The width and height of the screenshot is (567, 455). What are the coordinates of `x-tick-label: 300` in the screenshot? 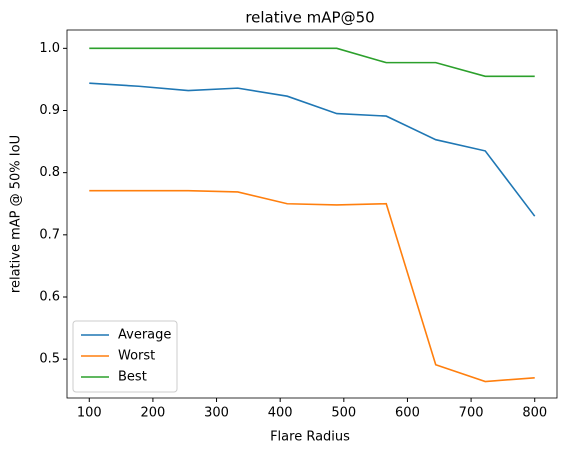 It's located at (216, 413).